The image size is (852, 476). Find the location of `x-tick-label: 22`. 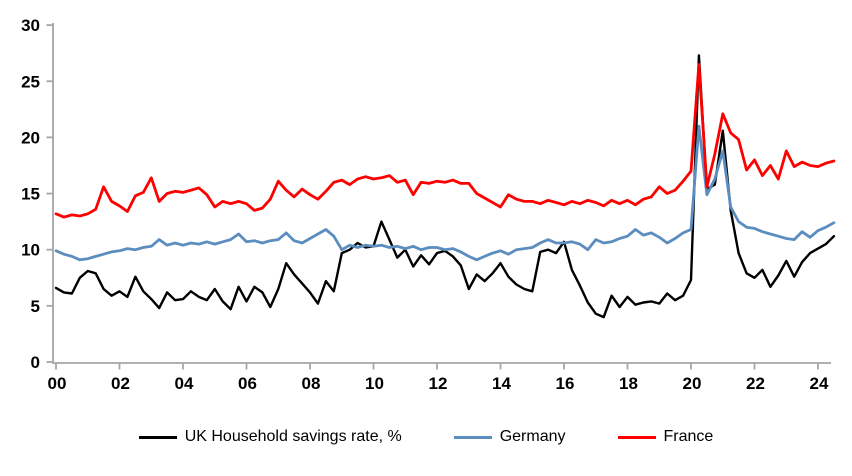

x-tick-label: 22 is located at coordinates (755, 383).